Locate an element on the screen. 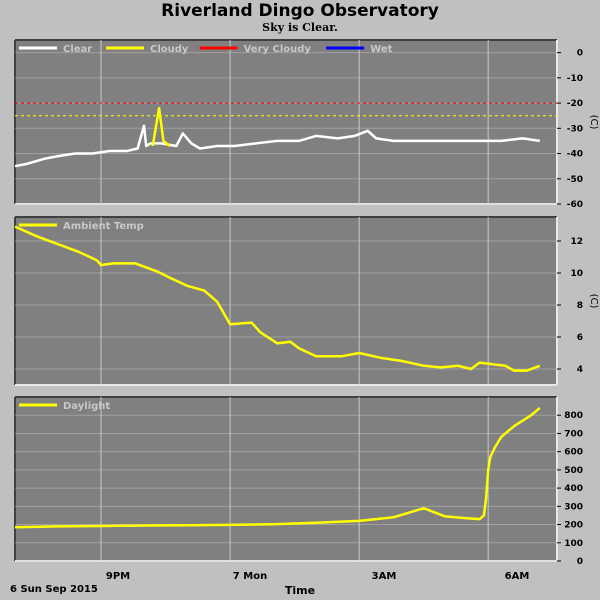 The image size is (600, 600). y-tick-label: 400 is located at coordinates (573, 489).